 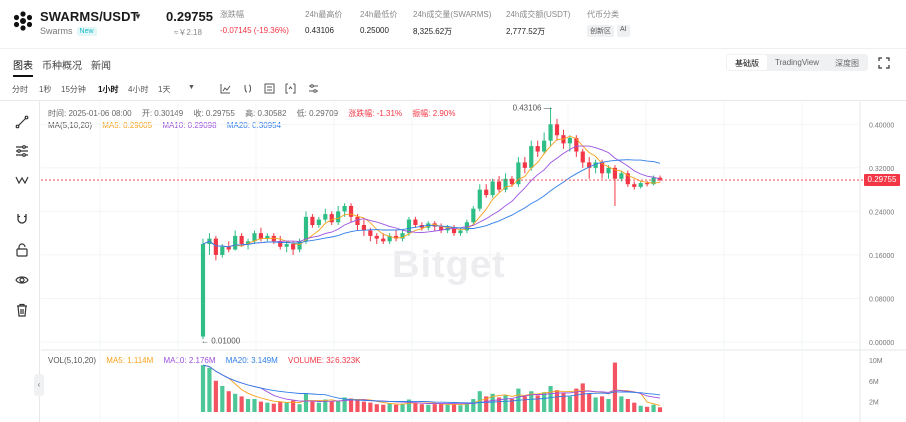 I want to click on indicator-icon, so click(x=225, y=88).